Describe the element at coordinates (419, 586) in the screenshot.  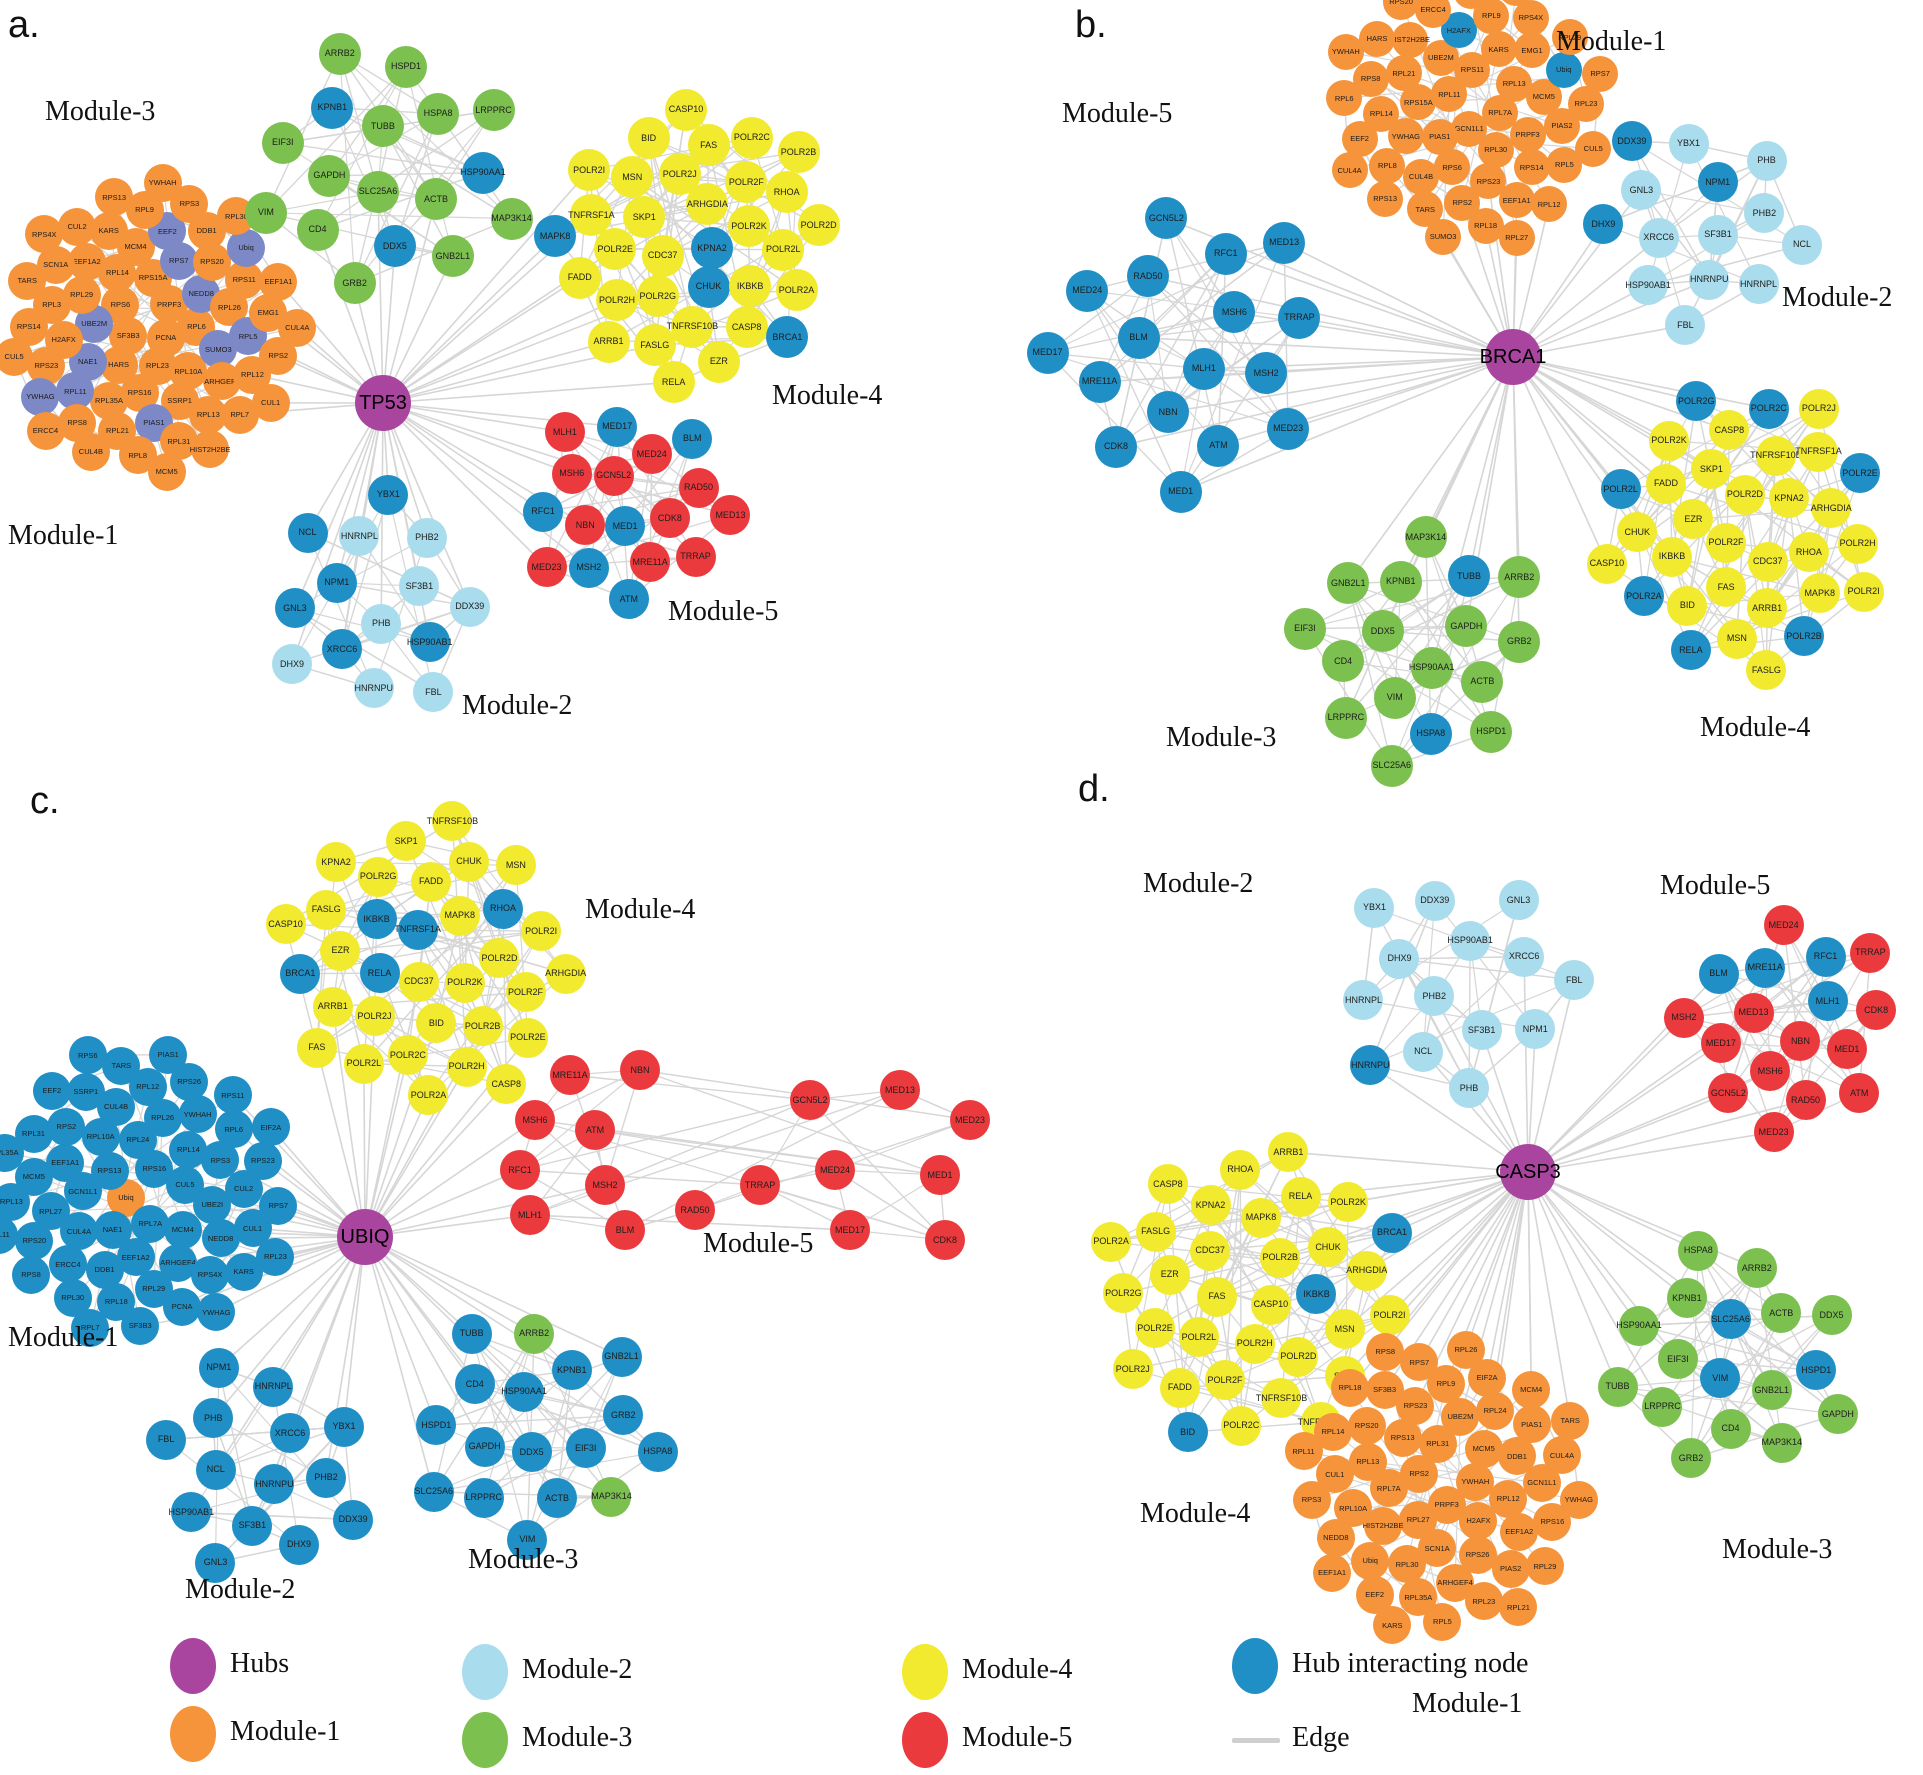
I see `protein-node: SF3B1` at that location.